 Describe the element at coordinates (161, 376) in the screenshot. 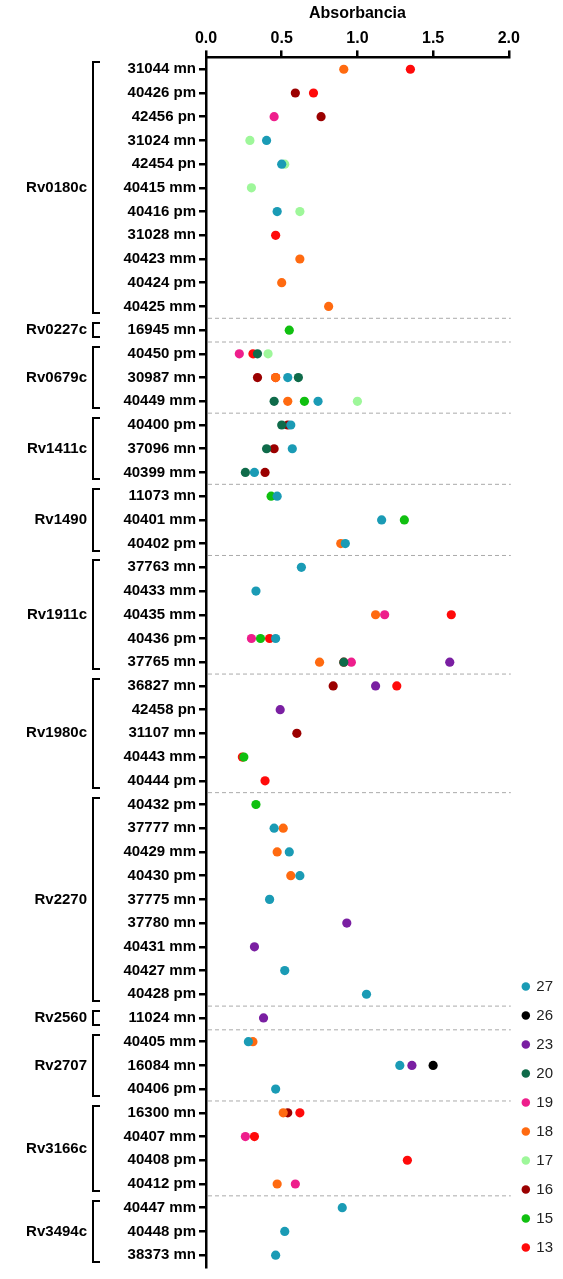

I see `y-tick-label: 30987 mn` at that location.